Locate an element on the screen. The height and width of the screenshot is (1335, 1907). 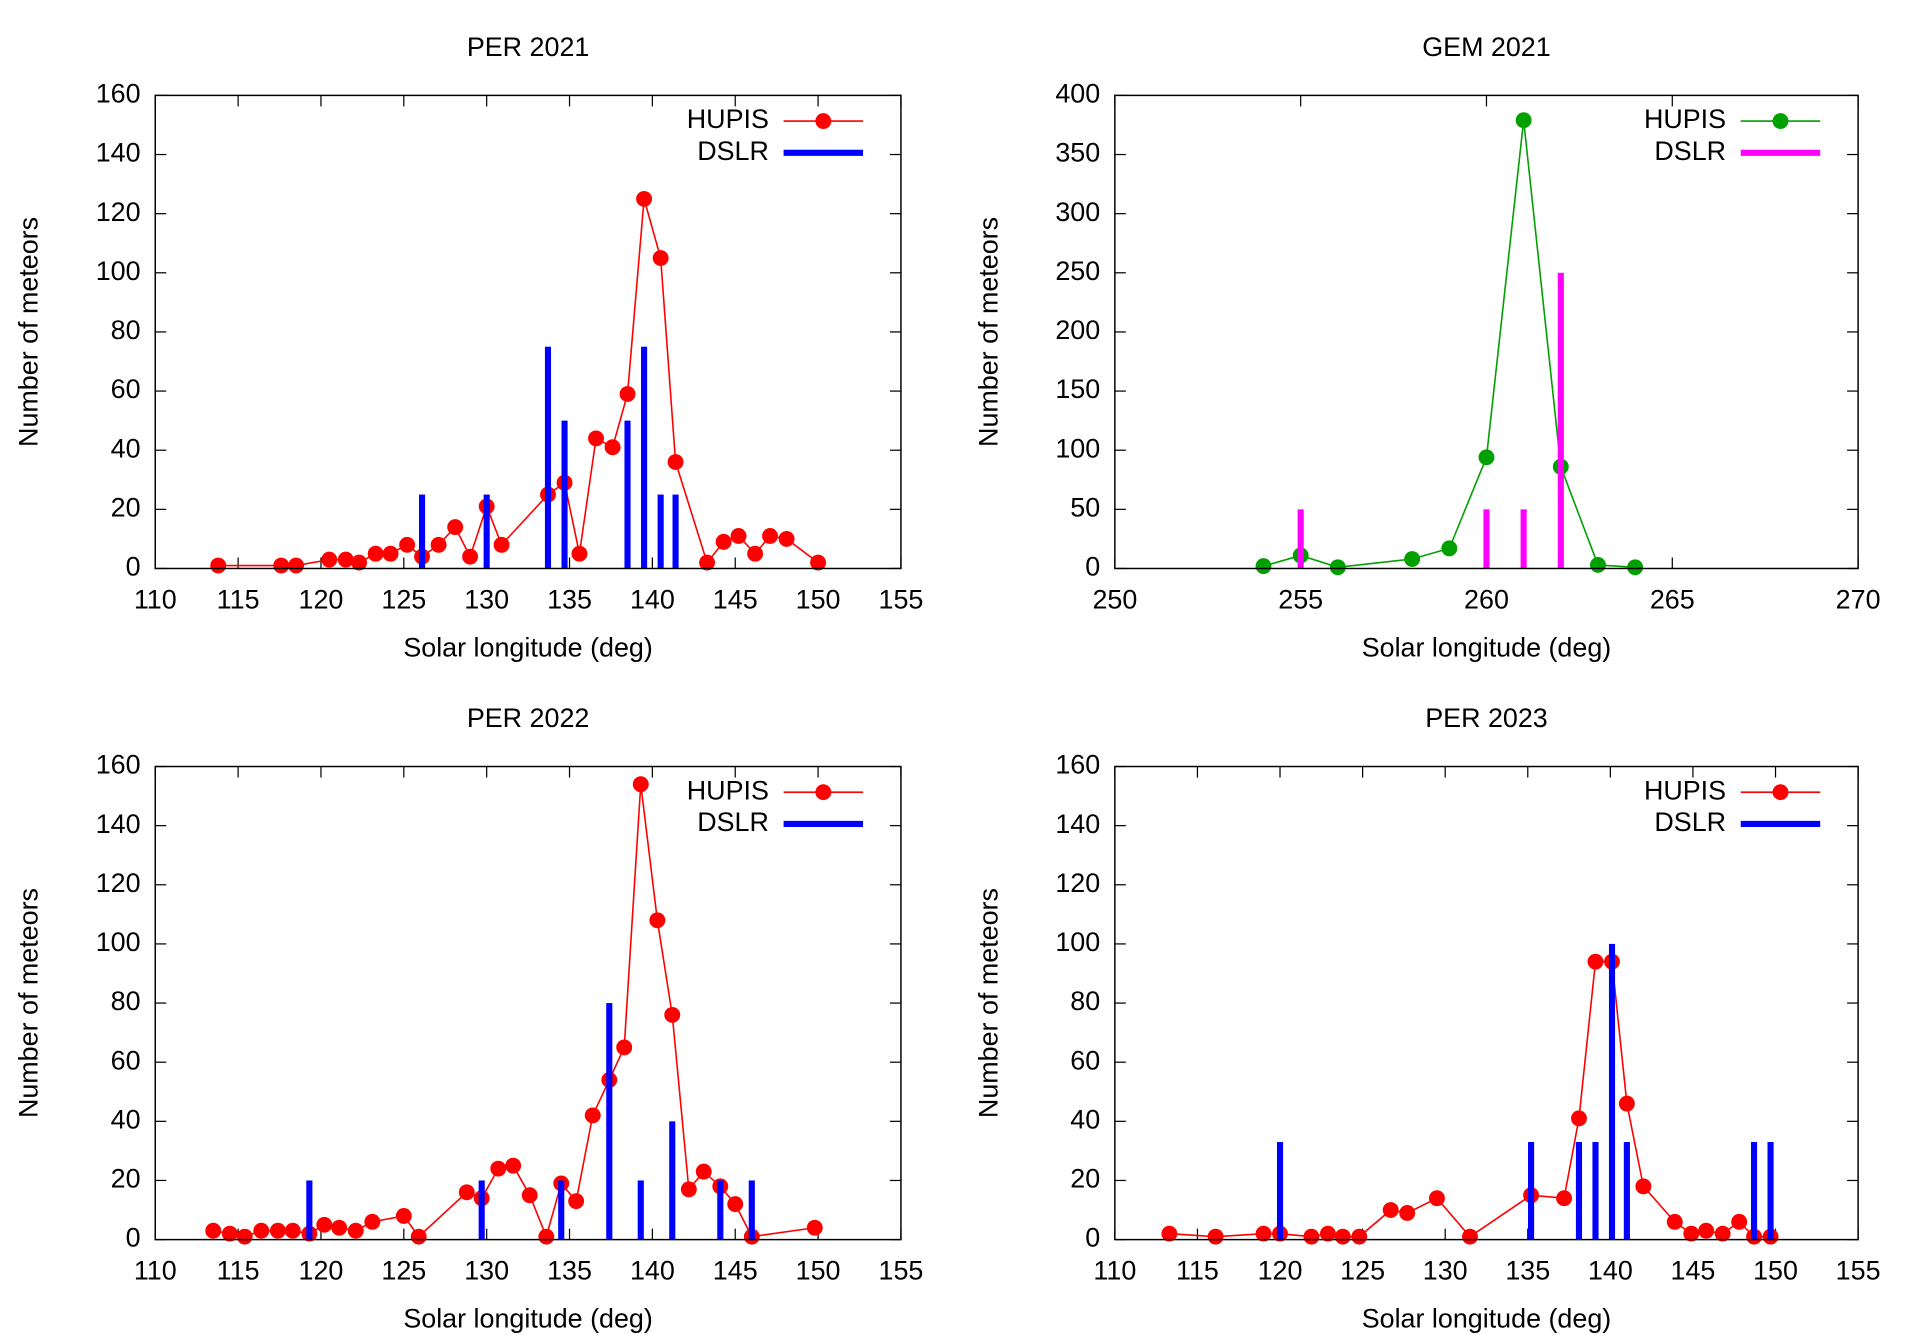
chart-title: GEM 2021 is located at coordinates (1486, 47).